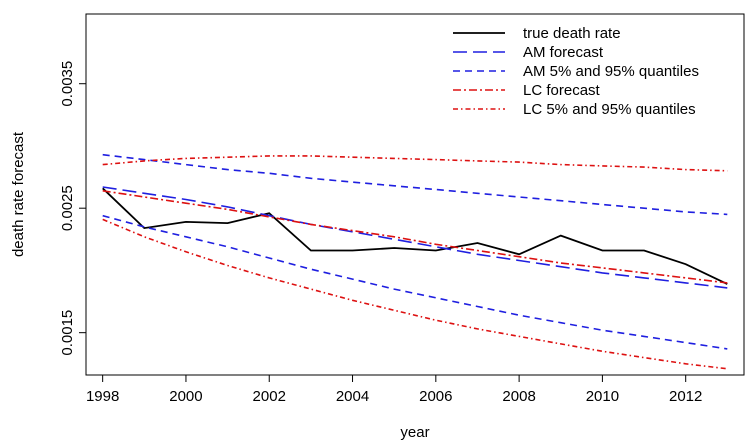  I want to click on legend-label: AM 5% and 95% quantiles, so click(611, 71).